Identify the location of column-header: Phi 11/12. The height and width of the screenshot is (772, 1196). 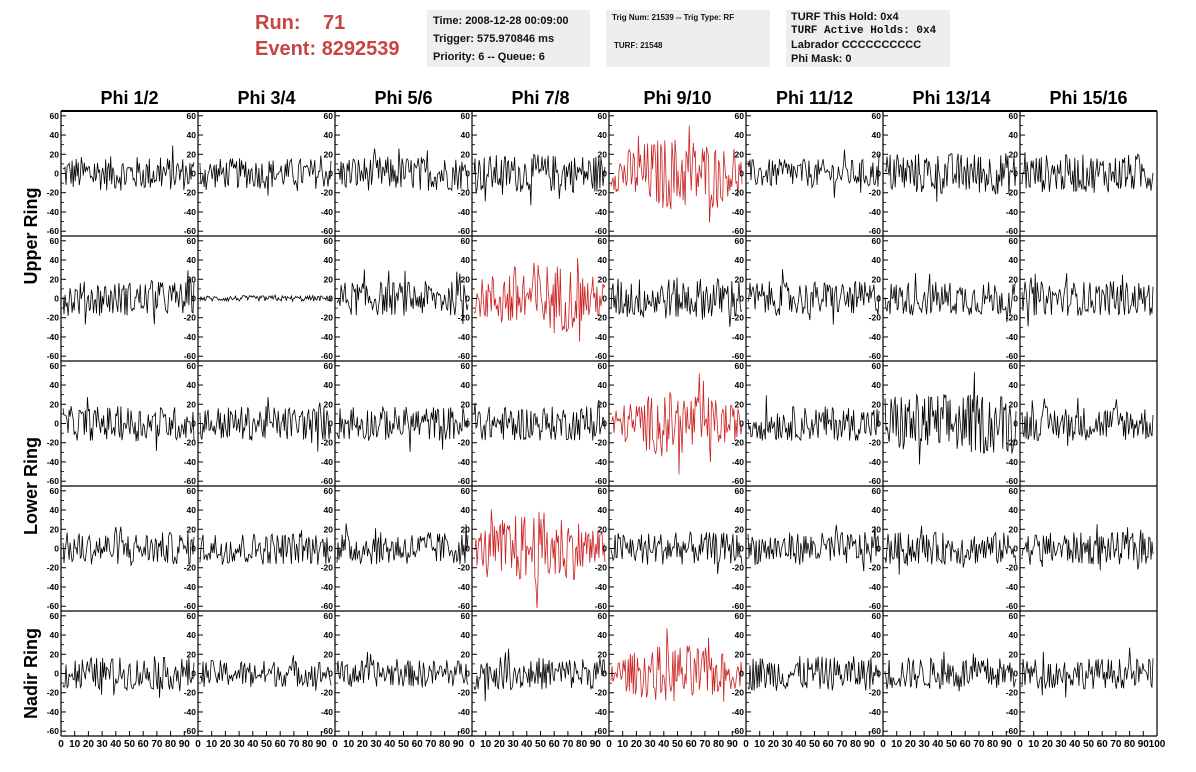
(814, 98).